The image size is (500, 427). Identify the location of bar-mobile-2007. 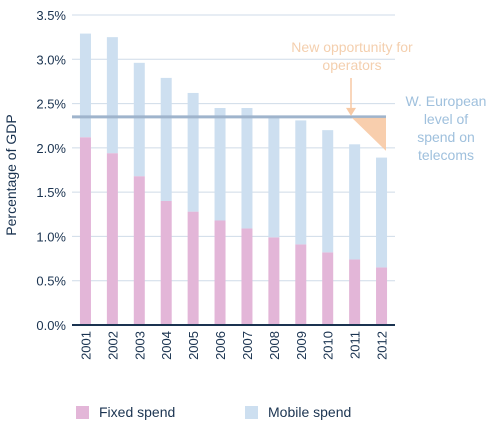
(247, 168).